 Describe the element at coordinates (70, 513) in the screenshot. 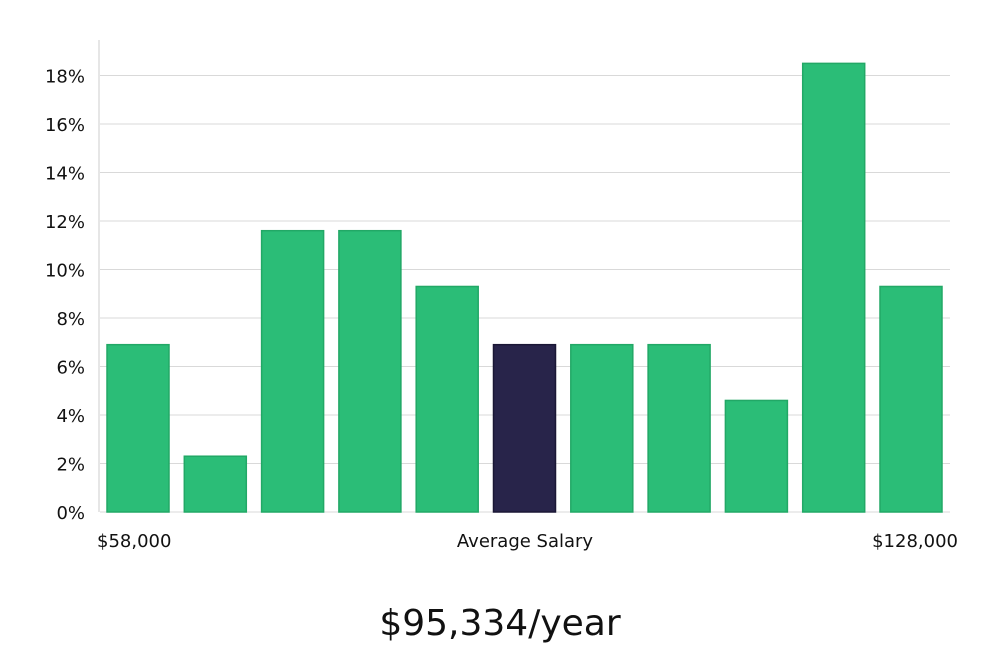

I see `y-tick-label: 0%` at that location.